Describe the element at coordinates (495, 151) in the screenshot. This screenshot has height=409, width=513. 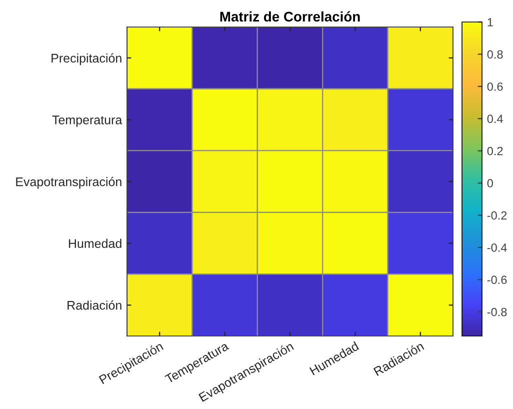
I see `color-bar-label: 0.2` at that location.